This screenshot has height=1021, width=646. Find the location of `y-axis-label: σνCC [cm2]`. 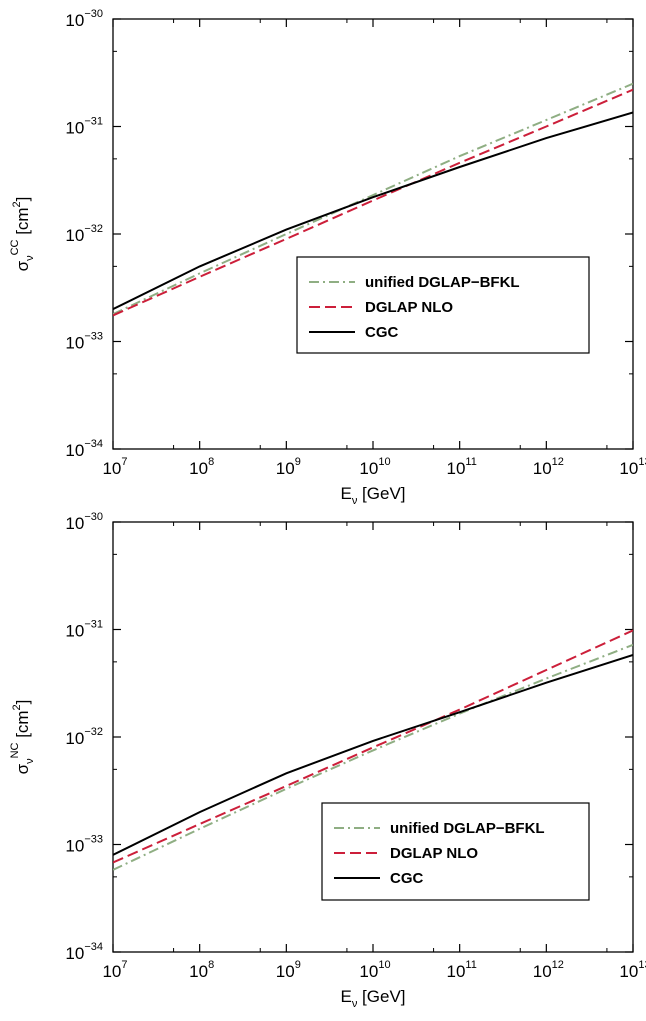

y-axis-label: σνCC [cm2] is located at coordinates (22, 234).